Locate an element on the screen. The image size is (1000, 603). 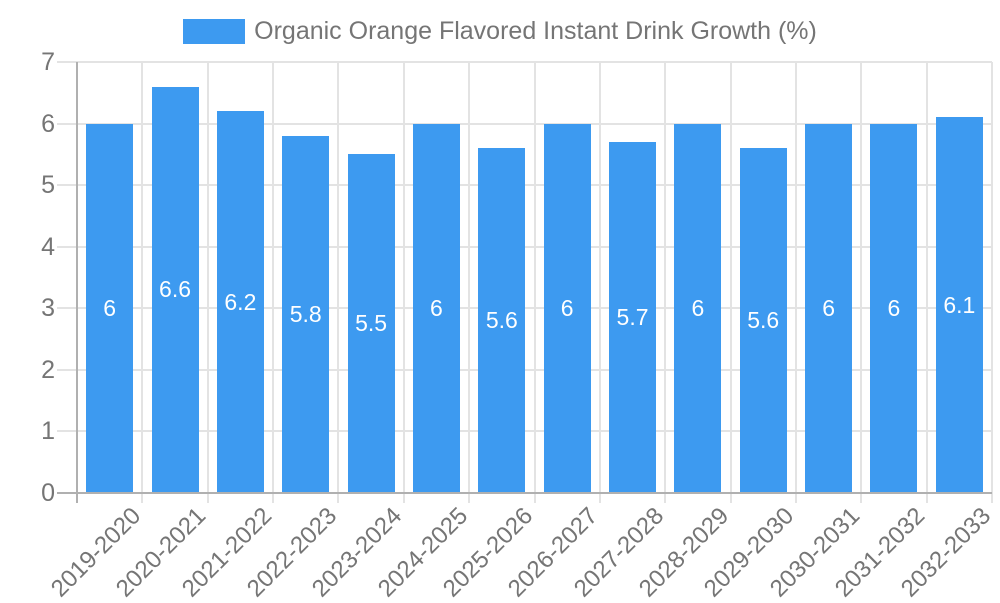
bar-value-label: 6.1 is located at coordinates (959, 304).